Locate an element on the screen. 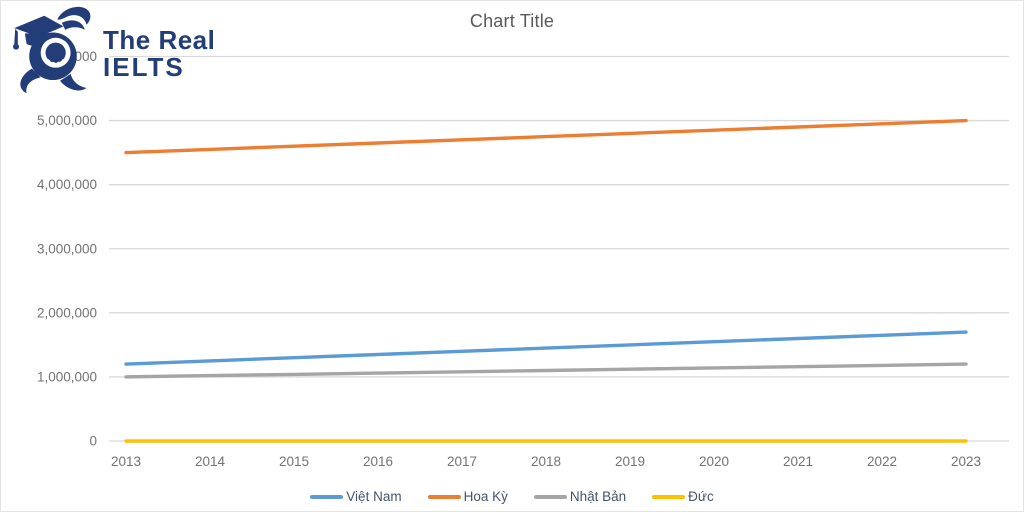 Image resolution: width=1024 pixels, height=512 pixels. chart-title: Chart Title is located at coordinates (512, 21).